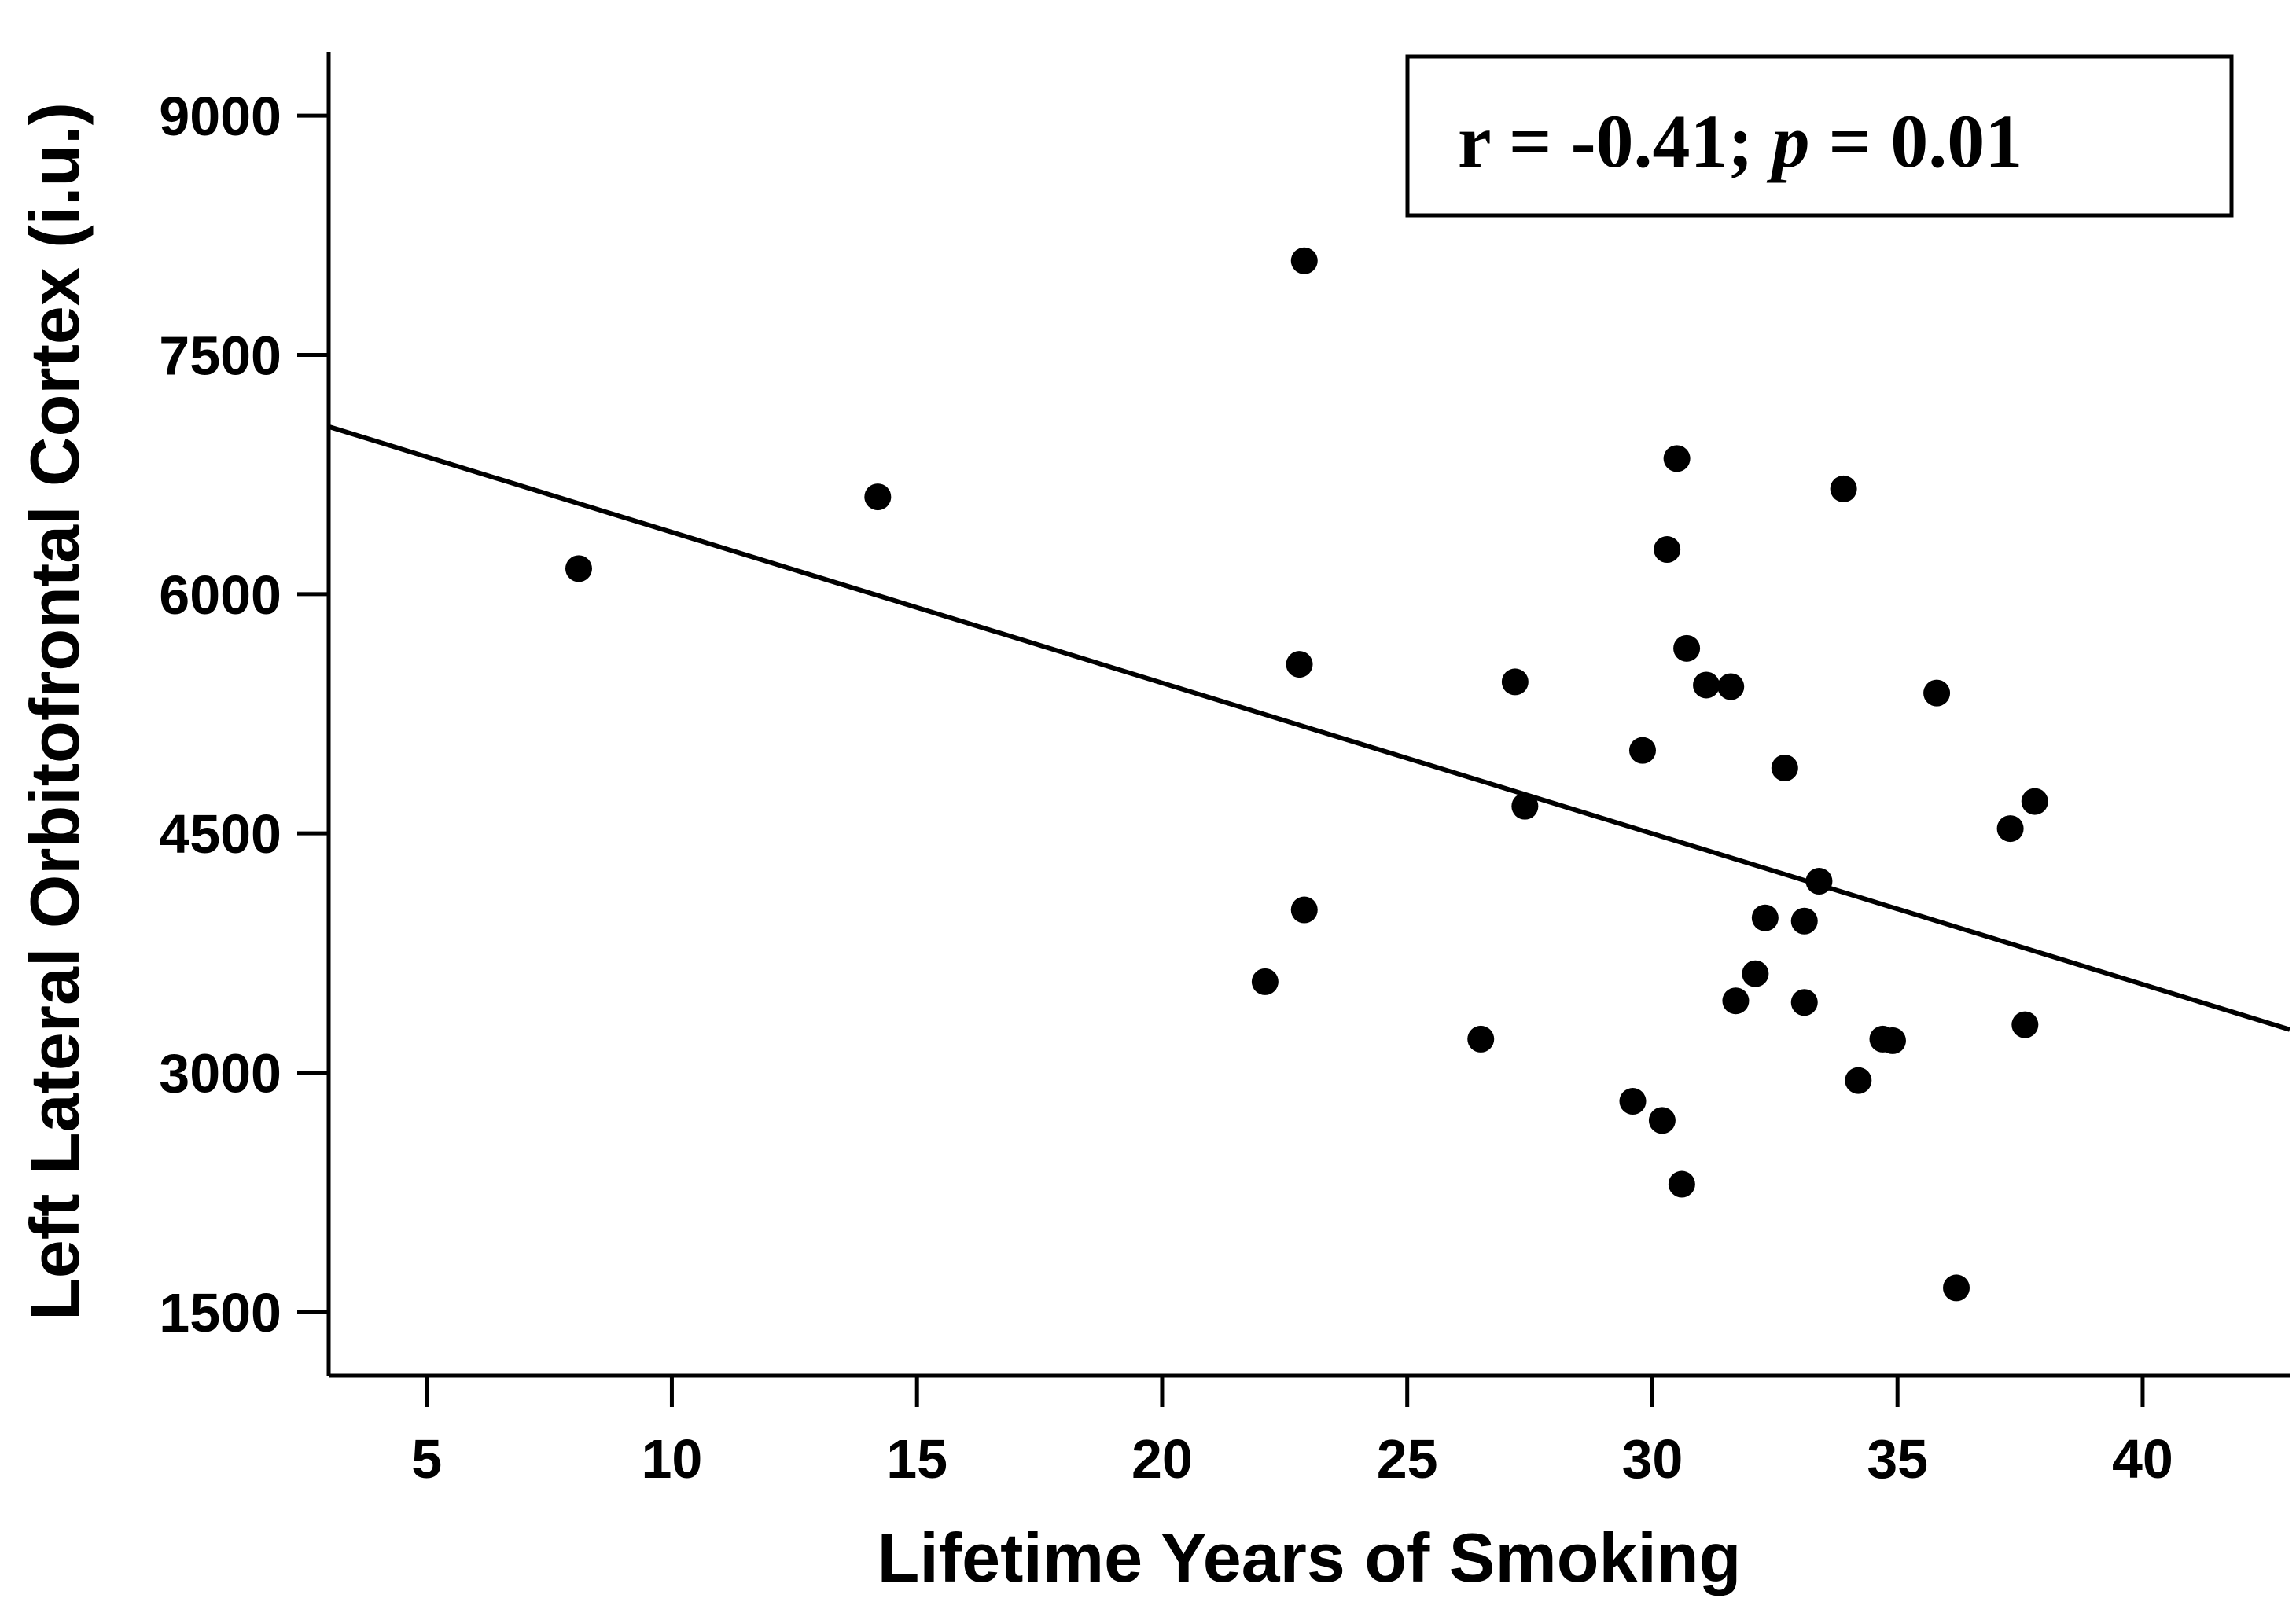 This screenshot has width=2296, height=1602. What do you see at coordinates (1652, 1459) in the screenshot?
I see `x-tick-label: 30` at bounding box center [1652, 1459].